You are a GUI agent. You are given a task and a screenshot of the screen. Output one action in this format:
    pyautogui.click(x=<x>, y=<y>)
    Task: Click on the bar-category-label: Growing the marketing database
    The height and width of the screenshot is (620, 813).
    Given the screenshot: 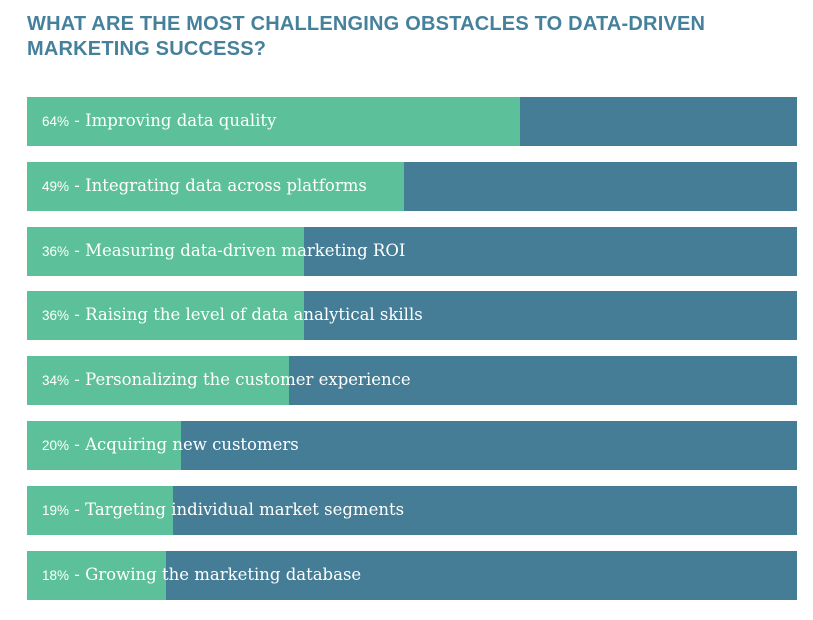 What is the action you would take?
    pyautogui.click(x=223, y=574)
    